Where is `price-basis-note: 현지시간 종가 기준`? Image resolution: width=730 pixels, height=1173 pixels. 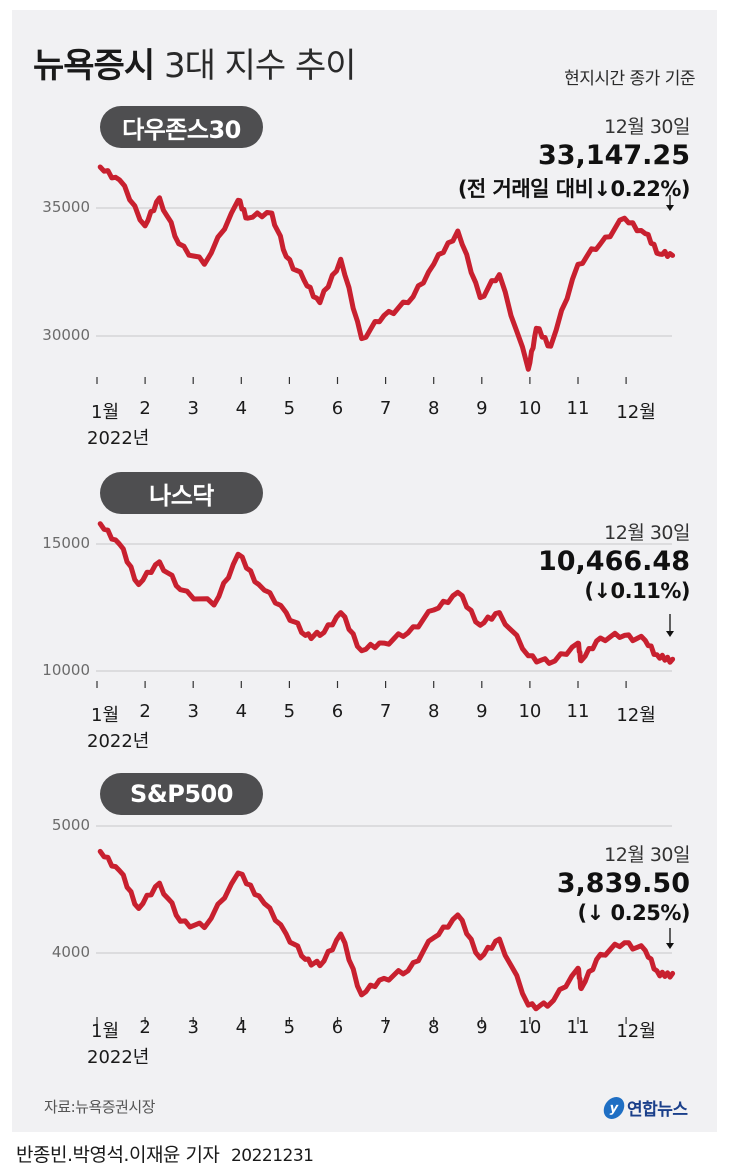
price-basis-note: 현지시간 종가 기준 is located at coordinates (629, 79).